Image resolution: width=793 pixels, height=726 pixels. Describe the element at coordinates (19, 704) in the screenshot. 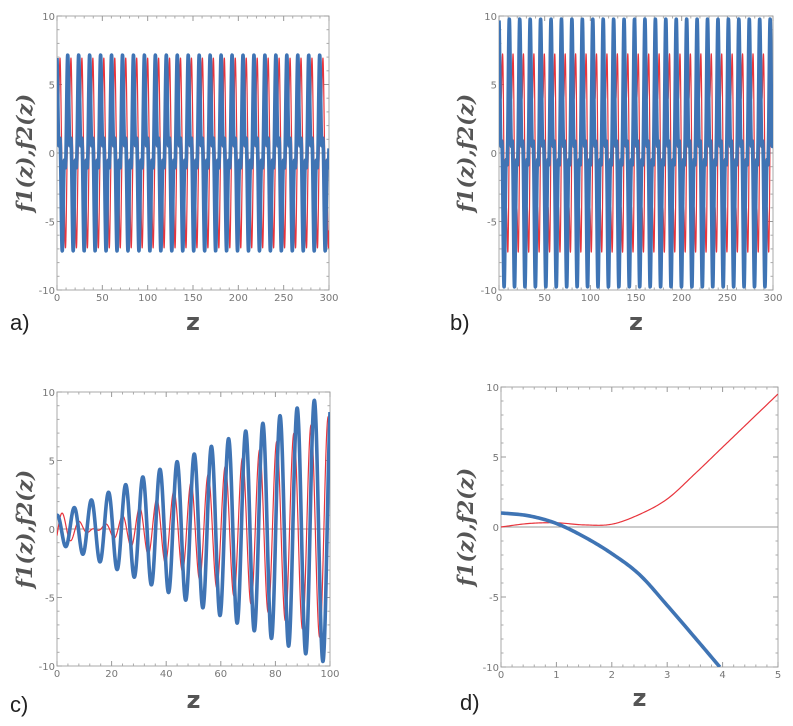

I see `panel-label: c)` at that location.